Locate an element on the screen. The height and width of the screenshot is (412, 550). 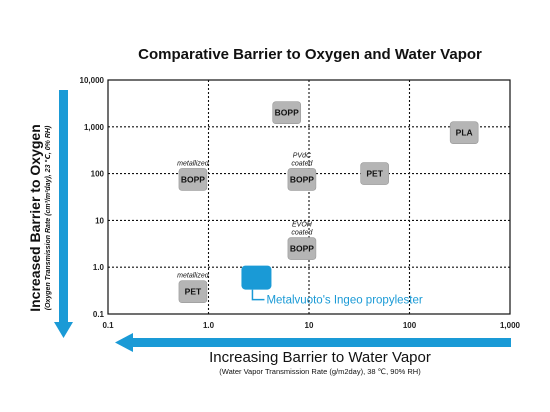
y-axis-label: Increased Barrier to Oxygen is located at coordinates (35, 218).